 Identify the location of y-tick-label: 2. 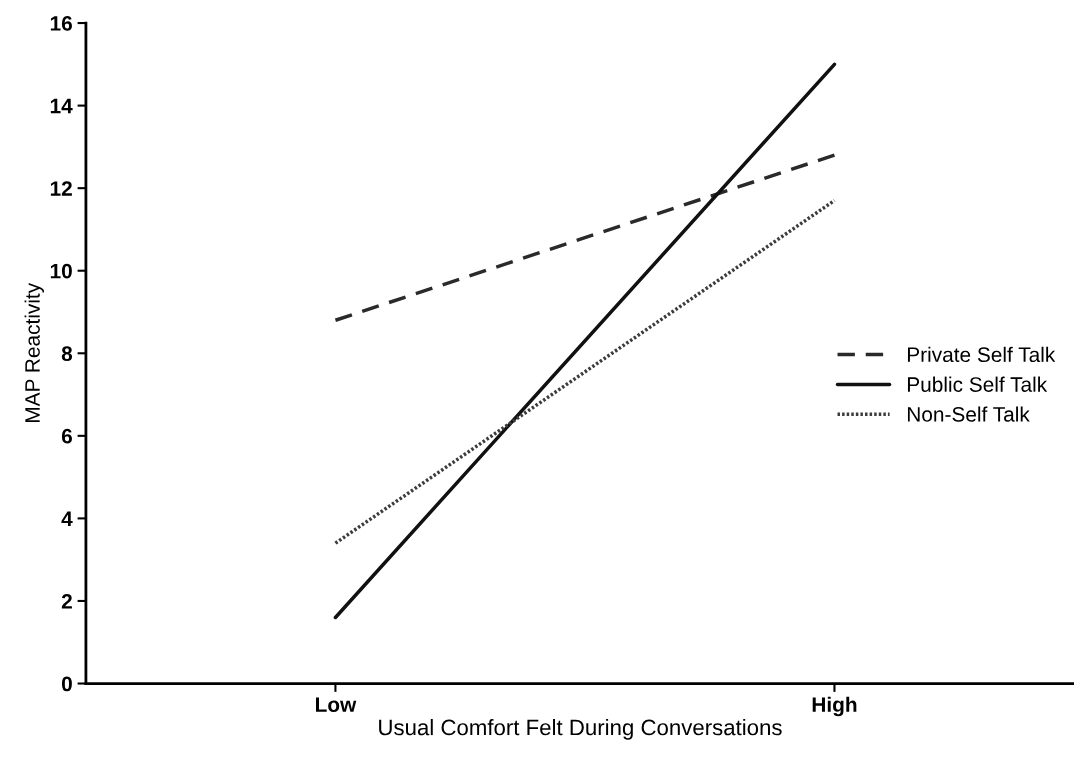
(66, 601).